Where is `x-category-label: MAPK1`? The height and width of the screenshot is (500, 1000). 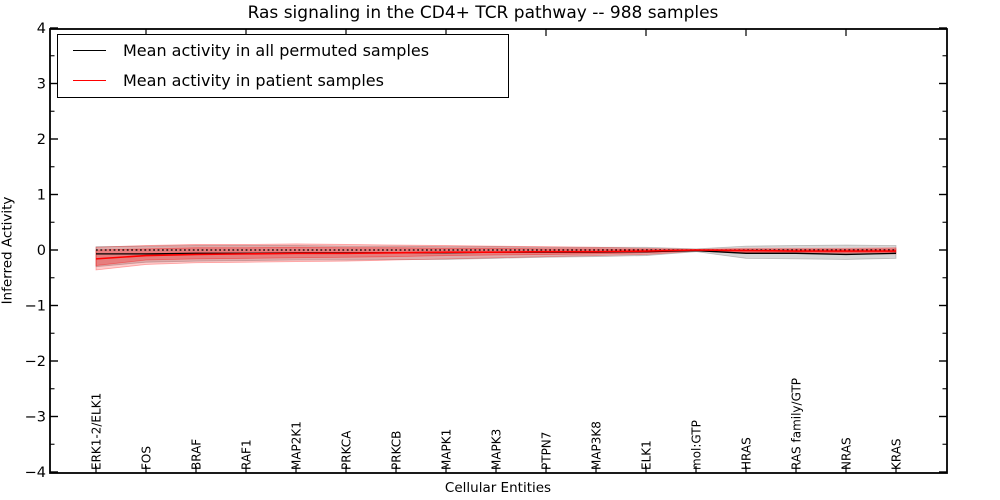 x-category-label: MAPK1 is located at coordinates (447, 449).